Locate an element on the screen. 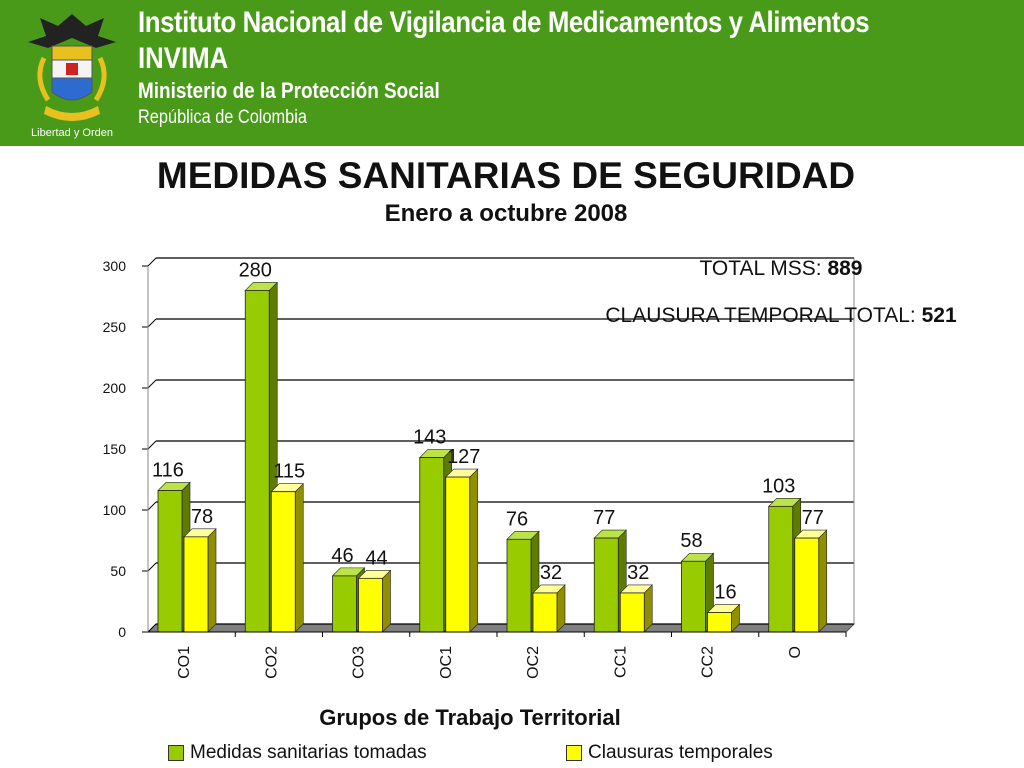 This screenshot has width=1024, height=768. data-label: 44 is located at coordinates (376, 558).